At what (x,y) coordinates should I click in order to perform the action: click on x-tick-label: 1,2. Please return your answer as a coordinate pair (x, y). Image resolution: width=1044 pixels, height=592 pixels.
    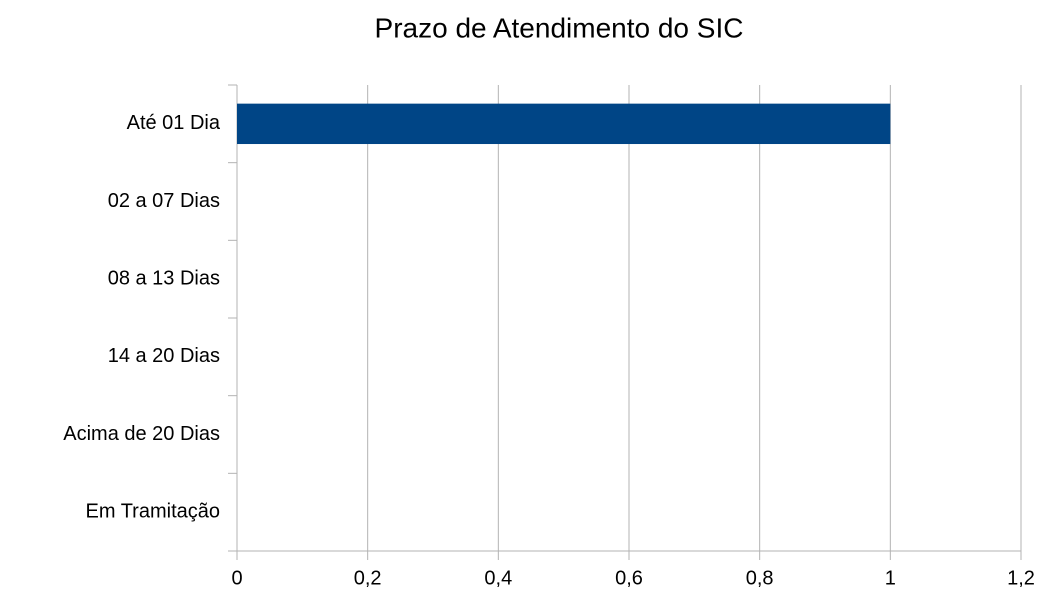
    Looking at the image, I should click on (1021, 578).